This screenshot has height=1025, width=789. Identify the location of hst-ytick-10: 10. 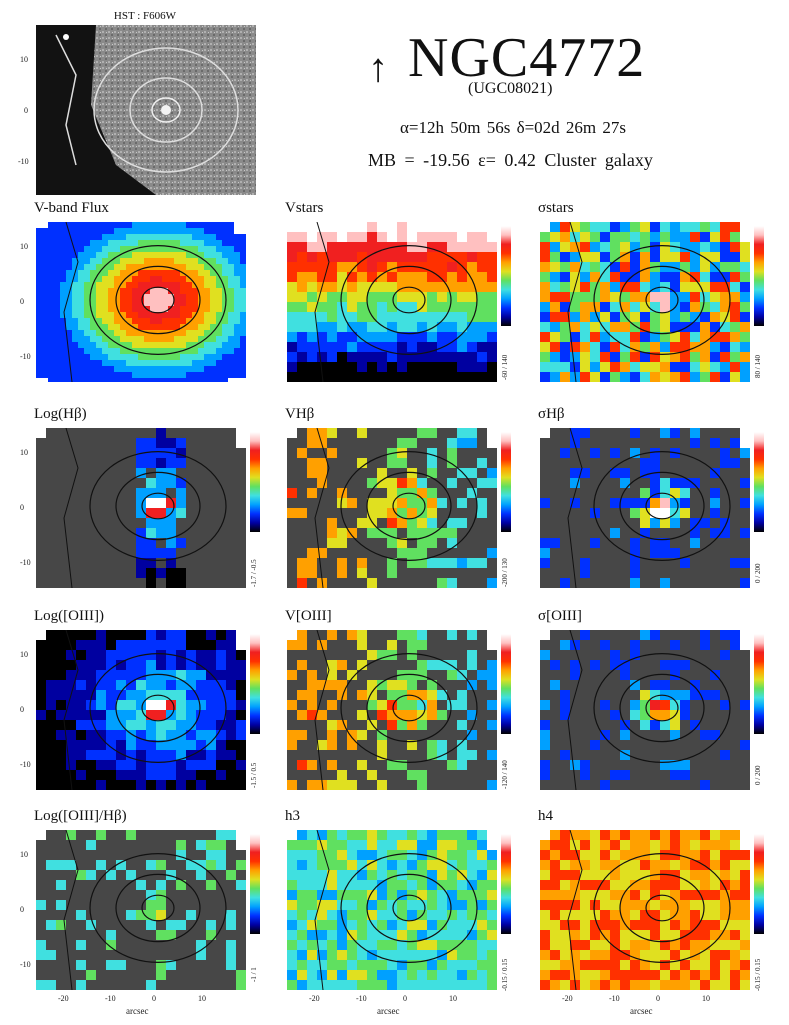
(24, 59).